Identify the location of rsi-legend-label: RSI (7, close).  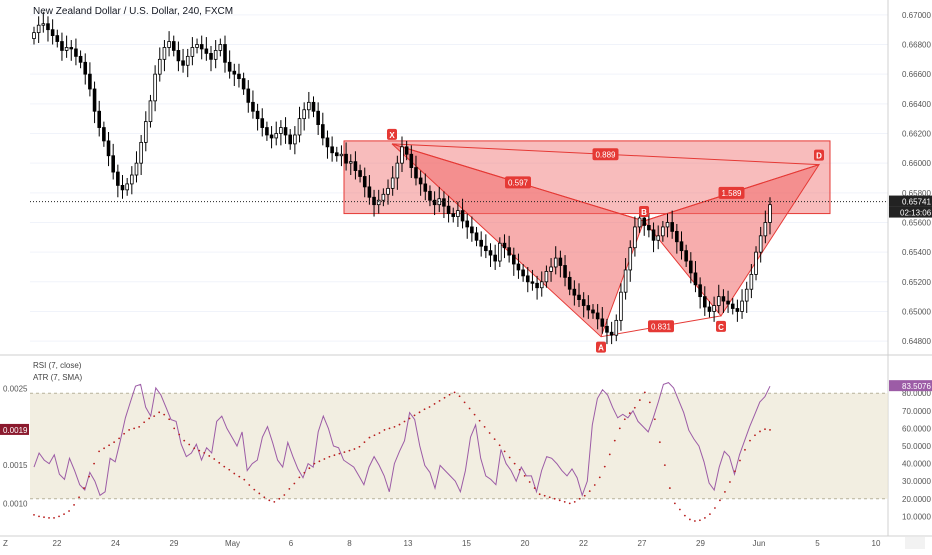
(57, 365).